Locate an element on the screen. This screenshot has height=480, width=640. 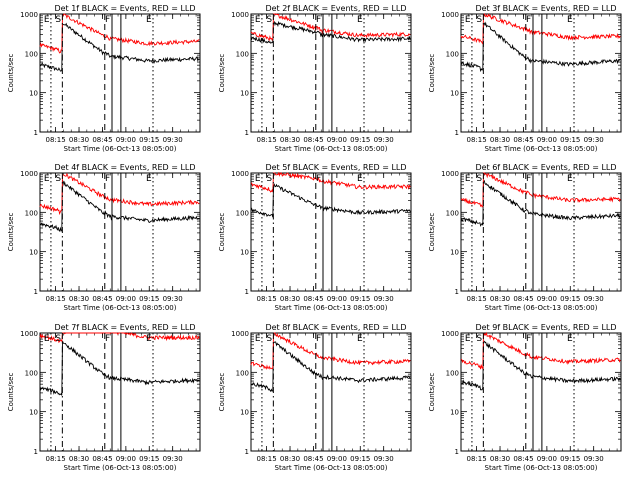
panel-title: Det 8f BLACK = Events, RED = LLD is located at coordinates (335, 327).